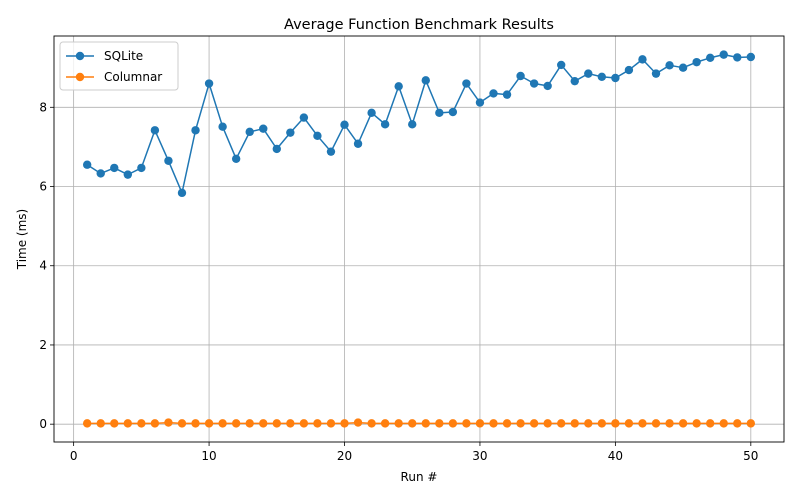  Describe the element at coordinates (43, 345) in the screenshot. I see `y-tick-label: 2` at that location.